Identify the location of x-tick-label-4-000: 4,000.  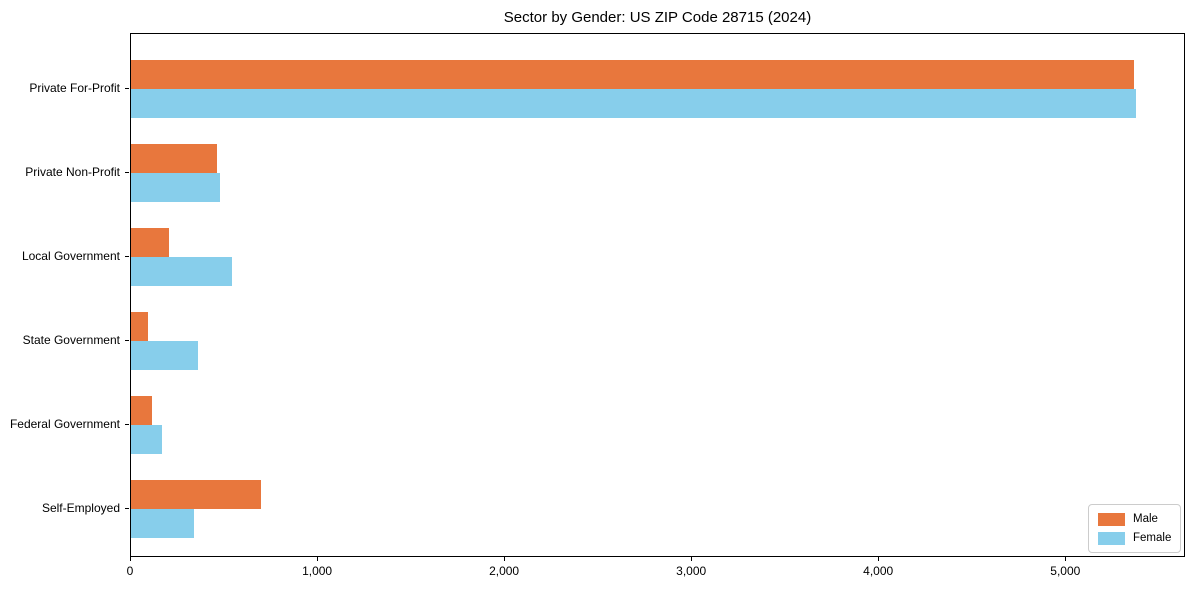
(878, 571).